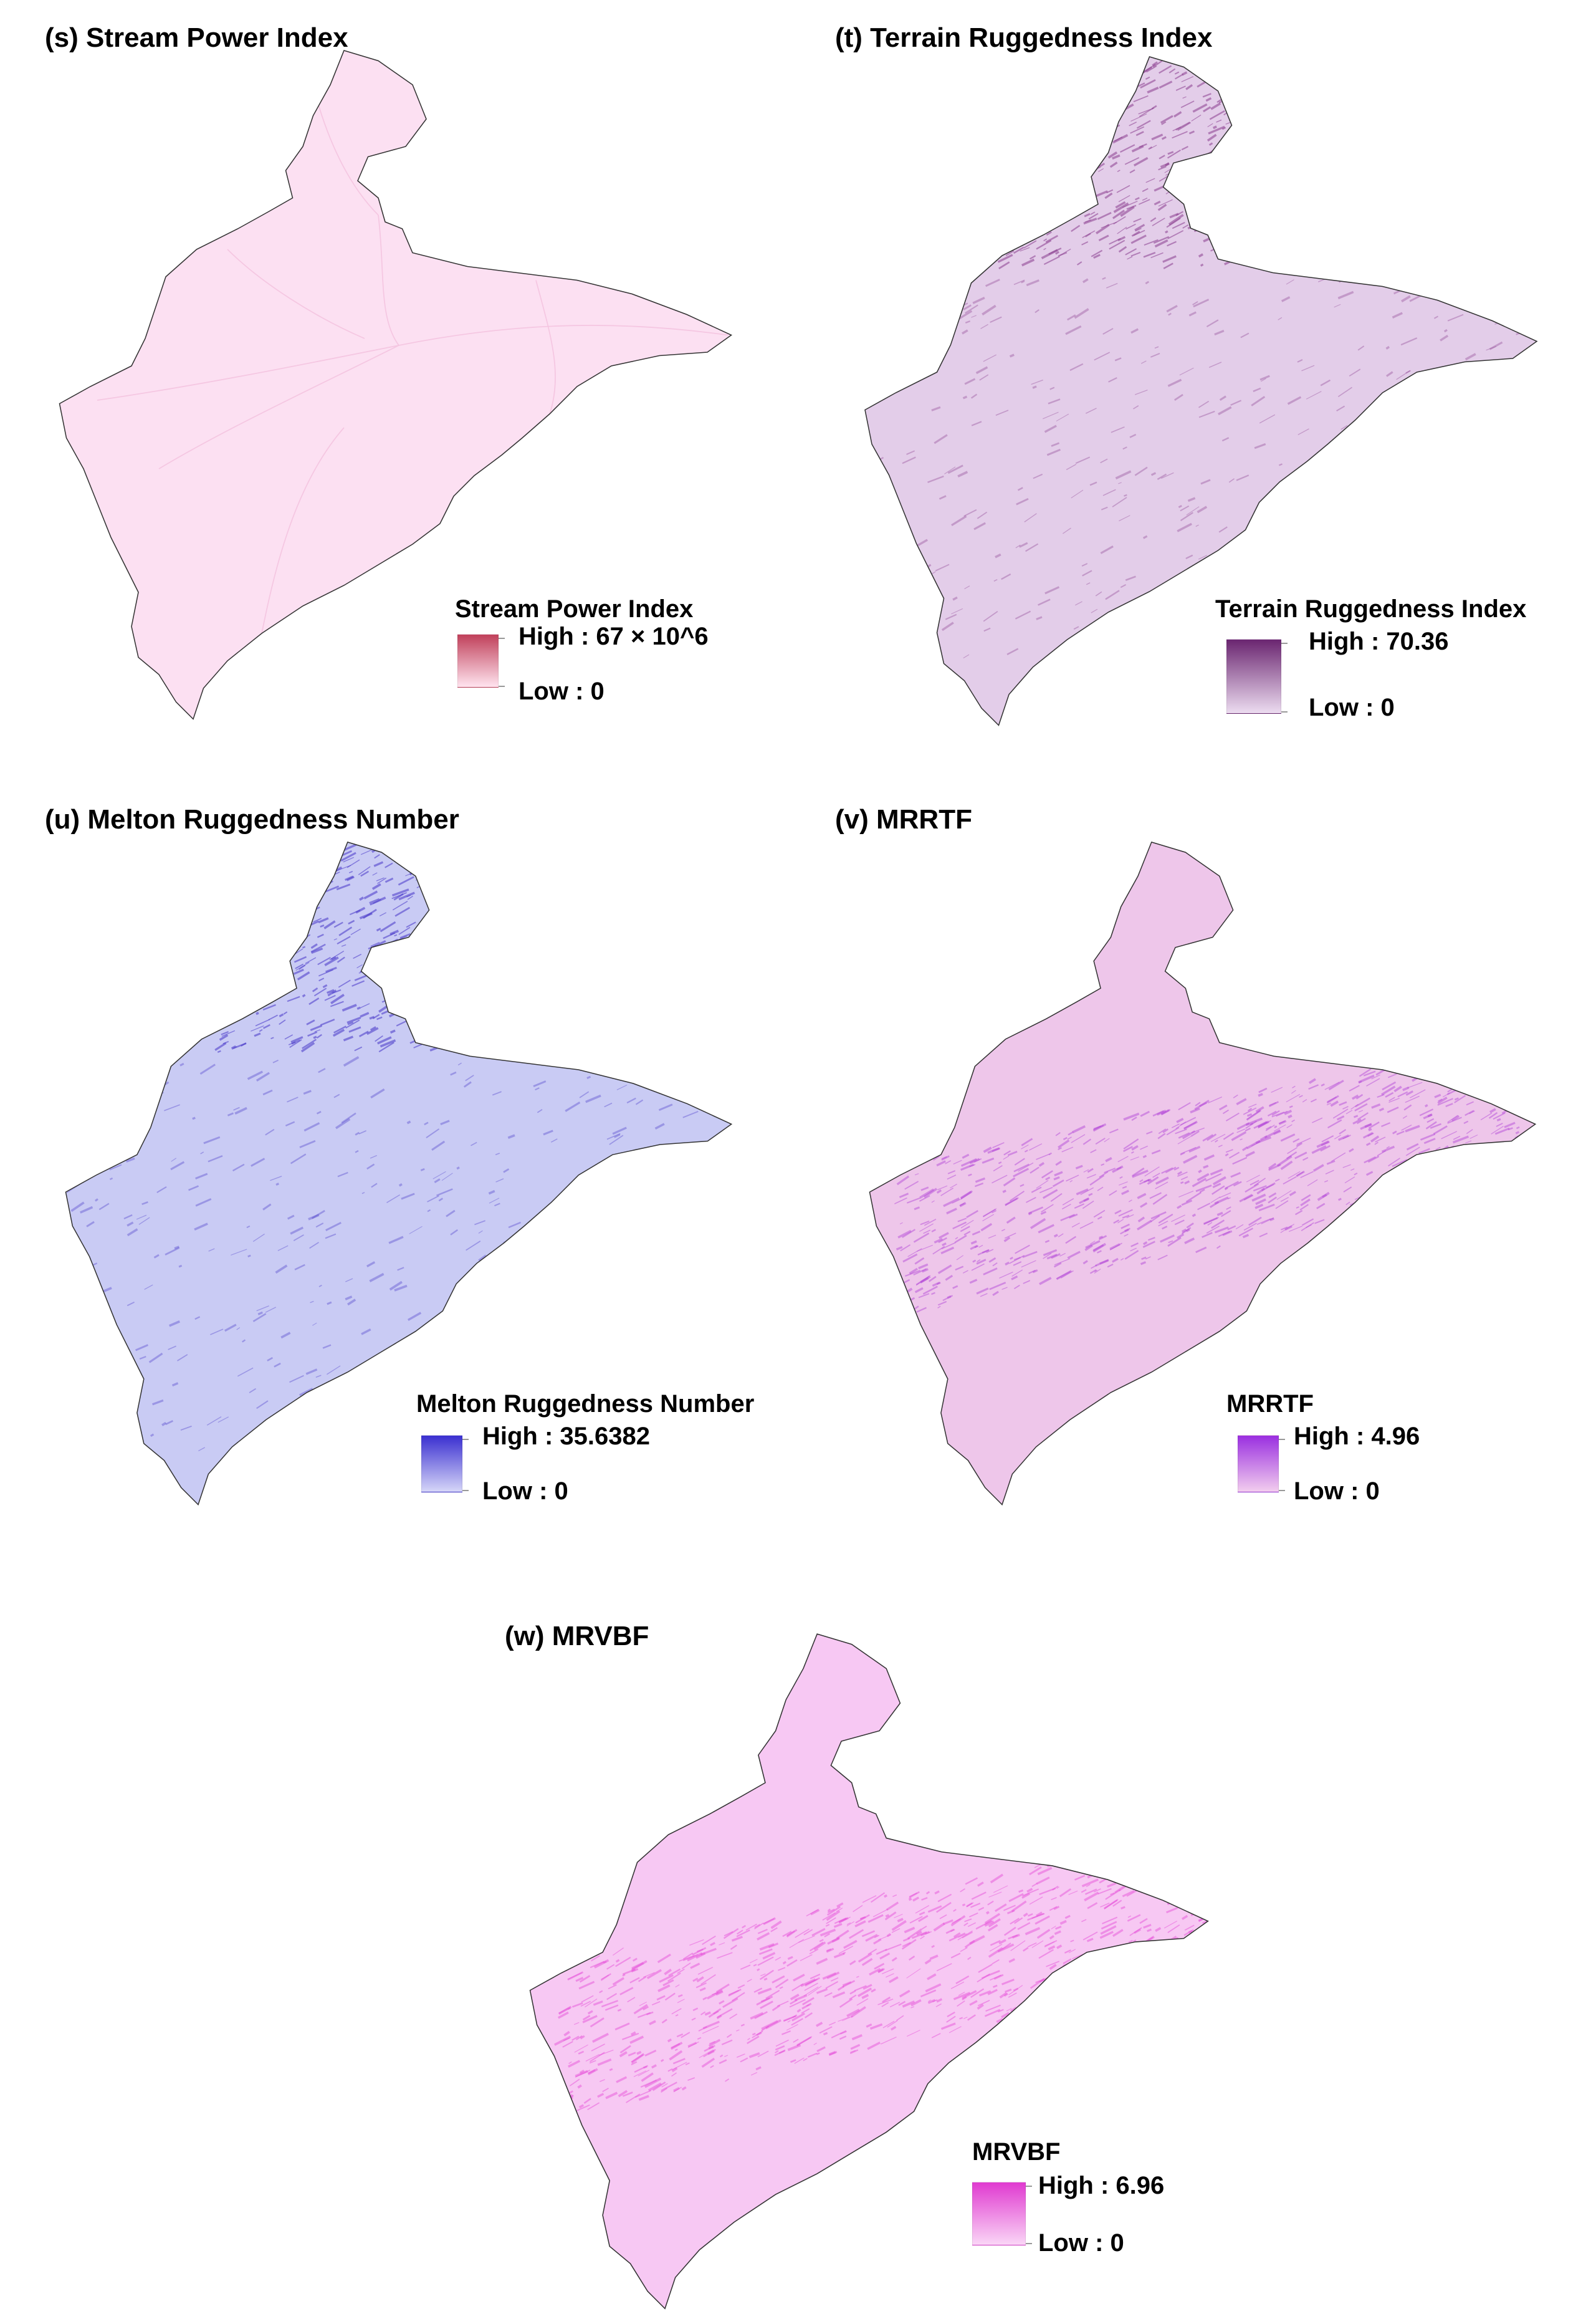 The height and width of the screenshot is (2319, 1596). What do you see at coordinates (903, 820) in the screenshot?
I see `panel-title: (v) MRRTF` at bounding box center [903, 820].